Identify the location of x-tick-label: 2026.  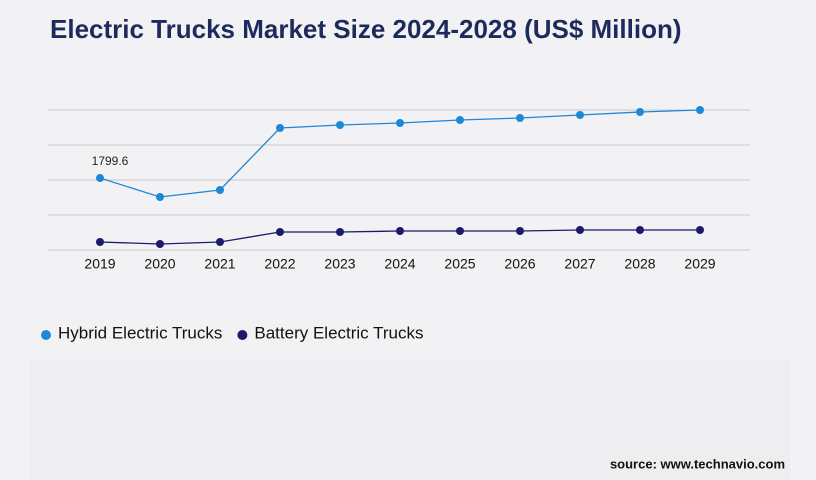
(519, 264).